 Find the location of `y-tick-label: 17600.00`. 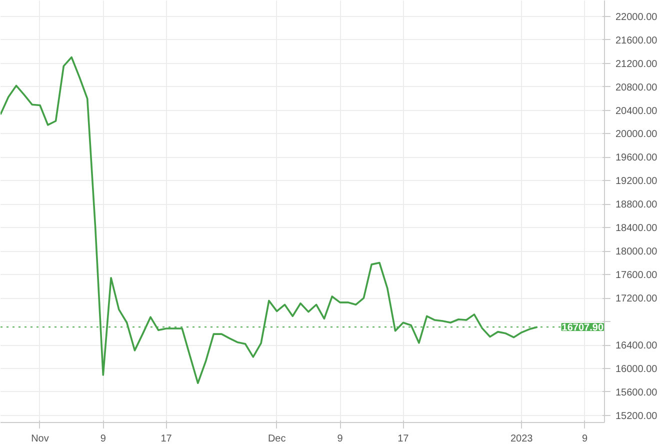

y-tick-label: 17600.00 is located at coordinates (637, 276).